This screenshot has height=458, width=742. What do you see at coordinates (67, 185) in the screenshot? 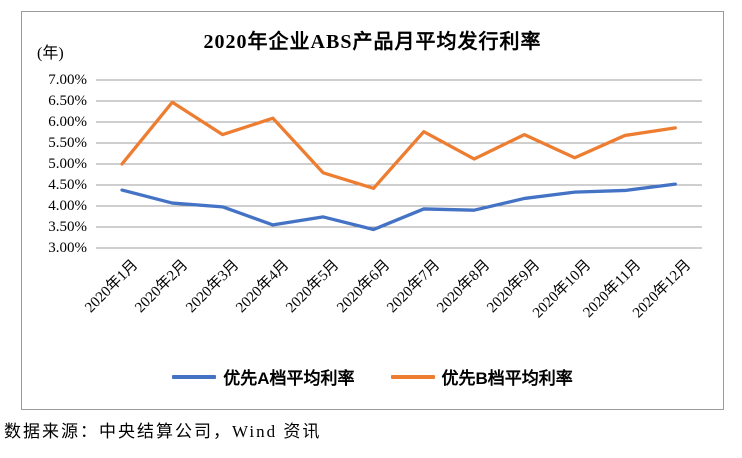
I see `y-axis-tick: 4.50%` at bounding box center [67, 185].